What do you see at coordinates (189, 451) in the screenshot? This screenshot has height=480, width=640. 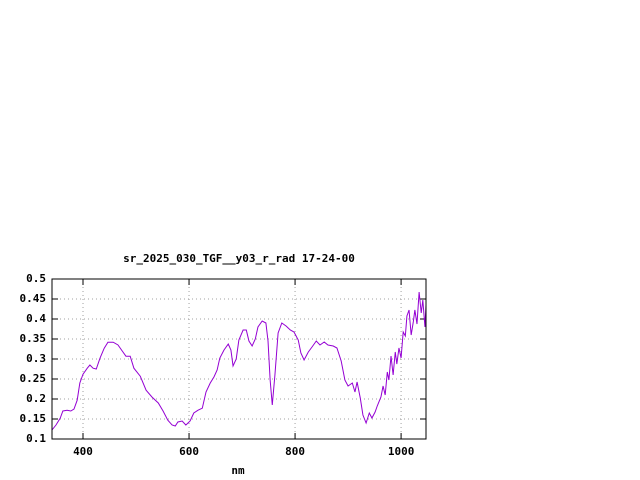 I see `x-tick-label: 600` at bounding box center [189, 451].